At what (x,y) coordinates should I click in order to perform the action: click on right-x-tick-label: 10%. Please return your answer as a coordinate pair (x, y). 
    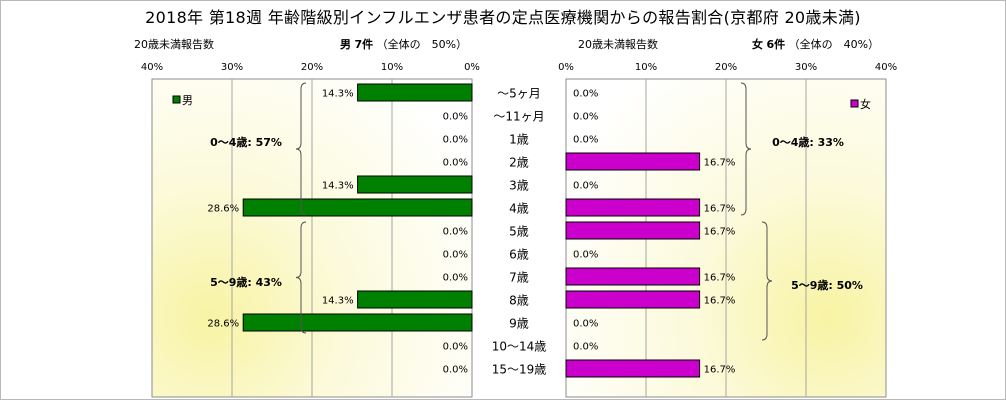
    Looking at the image, I should click on (646, 67).